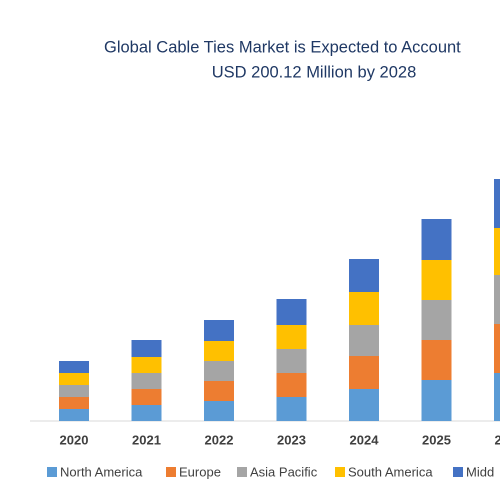  What do you see at coordinates (390, 471) in the screenshot?
I see `legend-label: South America` at bounding box center [390, 471].